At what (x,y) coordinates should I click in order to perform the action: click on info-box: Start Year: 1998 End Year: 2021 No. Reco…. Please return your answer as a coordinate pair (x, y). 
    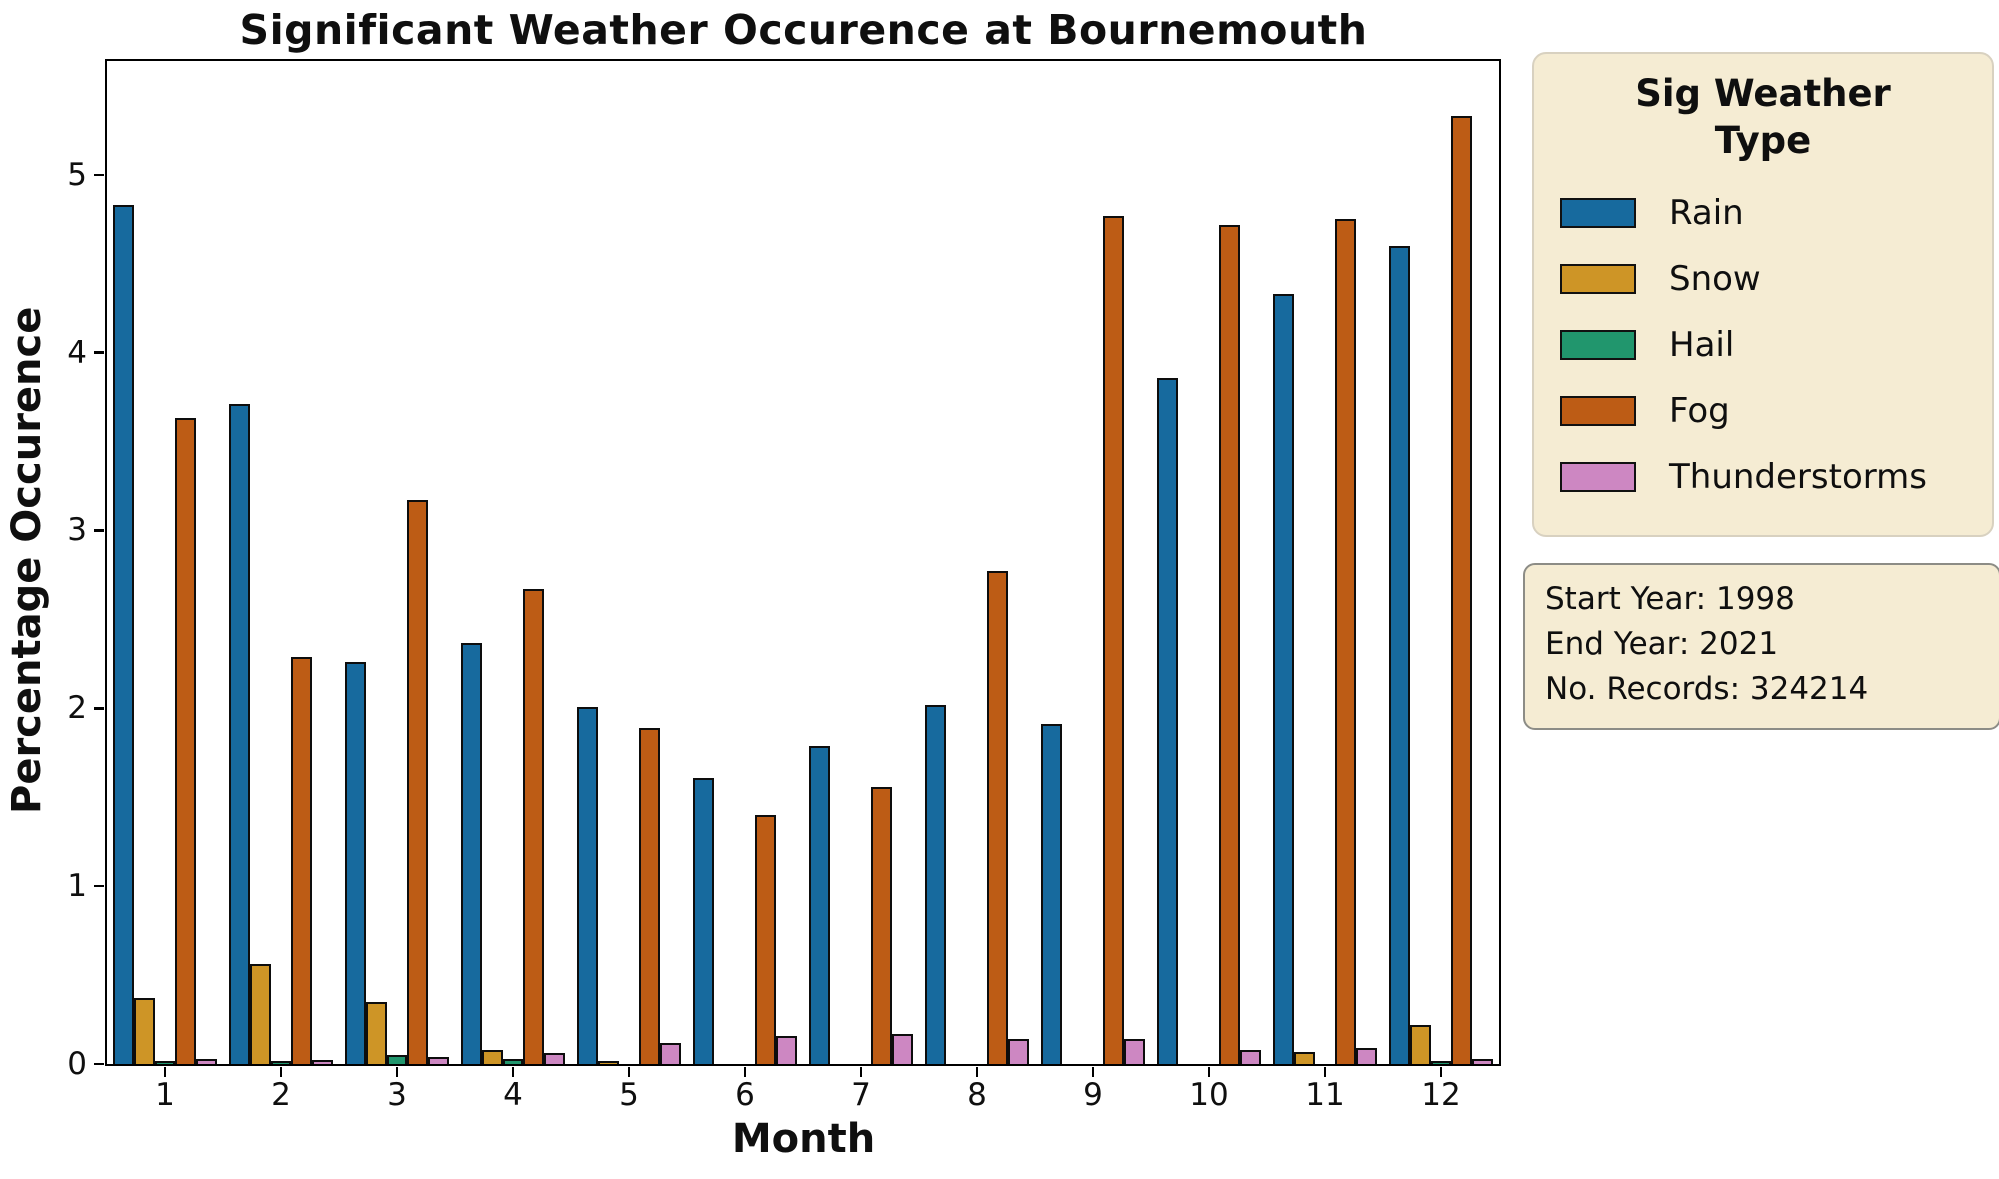
    Looking at the image, I should click on (1761, 646).